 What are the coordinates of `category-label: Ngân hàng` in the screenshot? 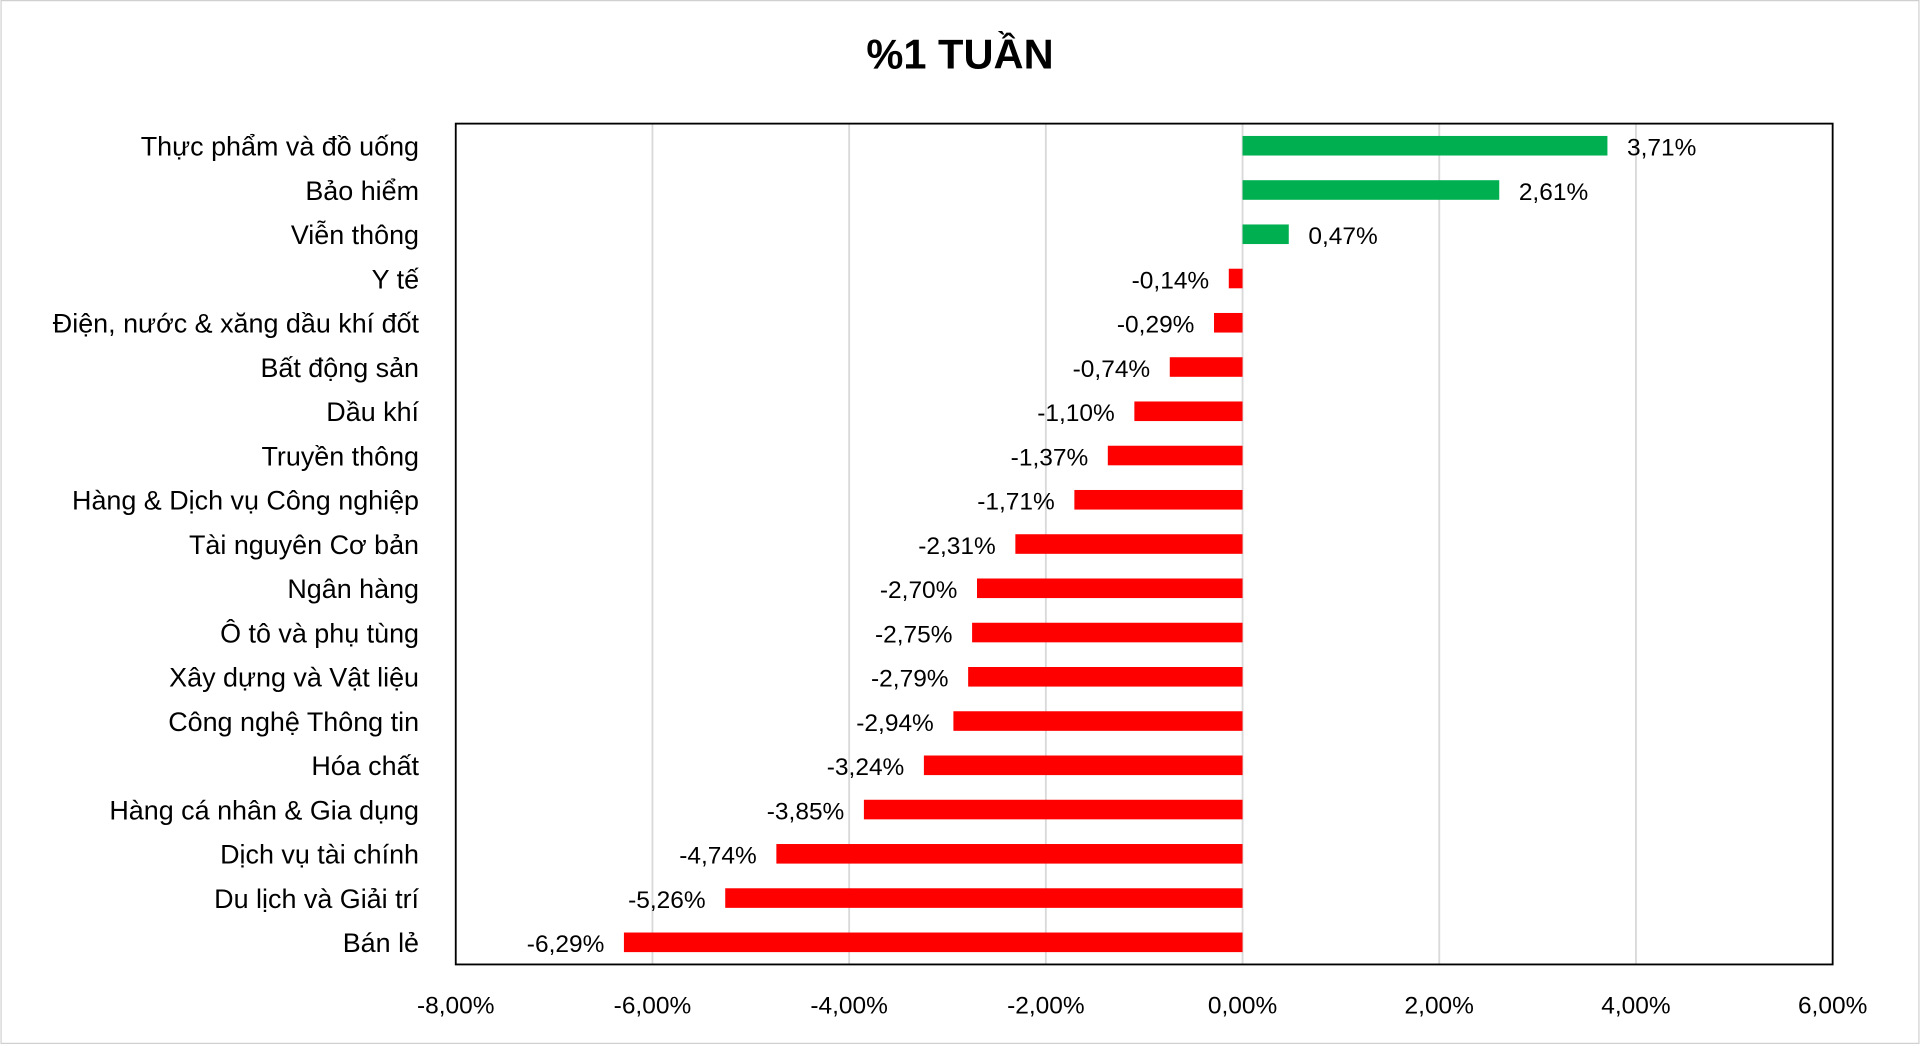 It's located at (353, 589).